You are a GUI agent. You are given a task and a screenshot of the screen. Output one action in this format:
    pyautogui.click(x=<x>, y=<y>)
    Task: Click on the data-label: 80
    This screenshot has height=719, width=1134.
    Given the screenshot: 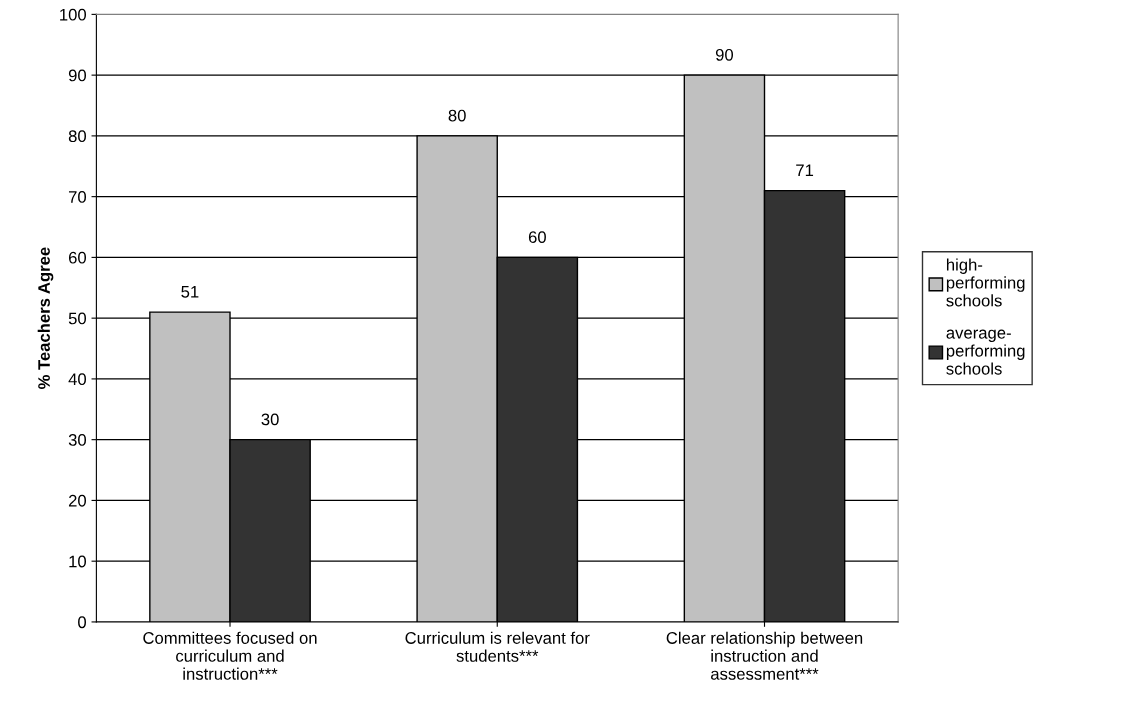 What is the action you would take?
    pyautogui.click(x=457, y=115)
    